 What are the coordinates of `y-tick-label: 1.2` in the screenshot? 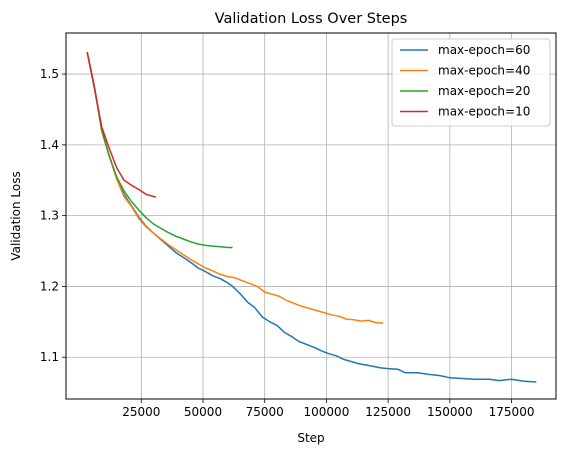 It's located at (49, 286).